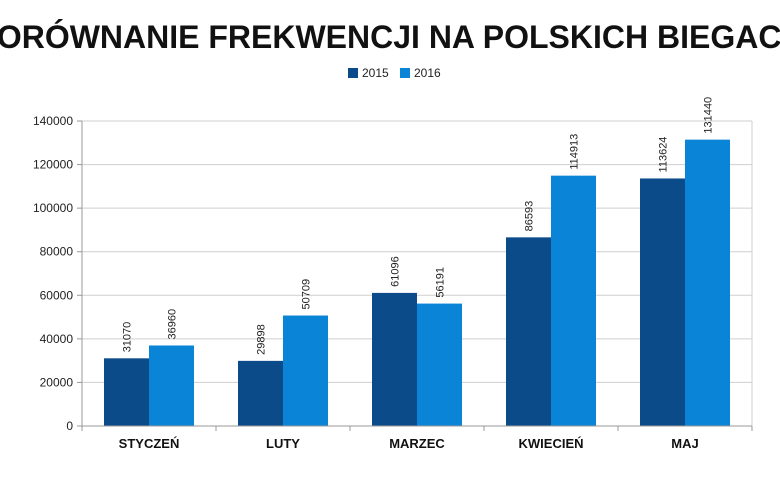 Image resolution: width=780 pixels, height=478 pixels. I want to click on value-label-2015-1: 31070, so click(128, 337).